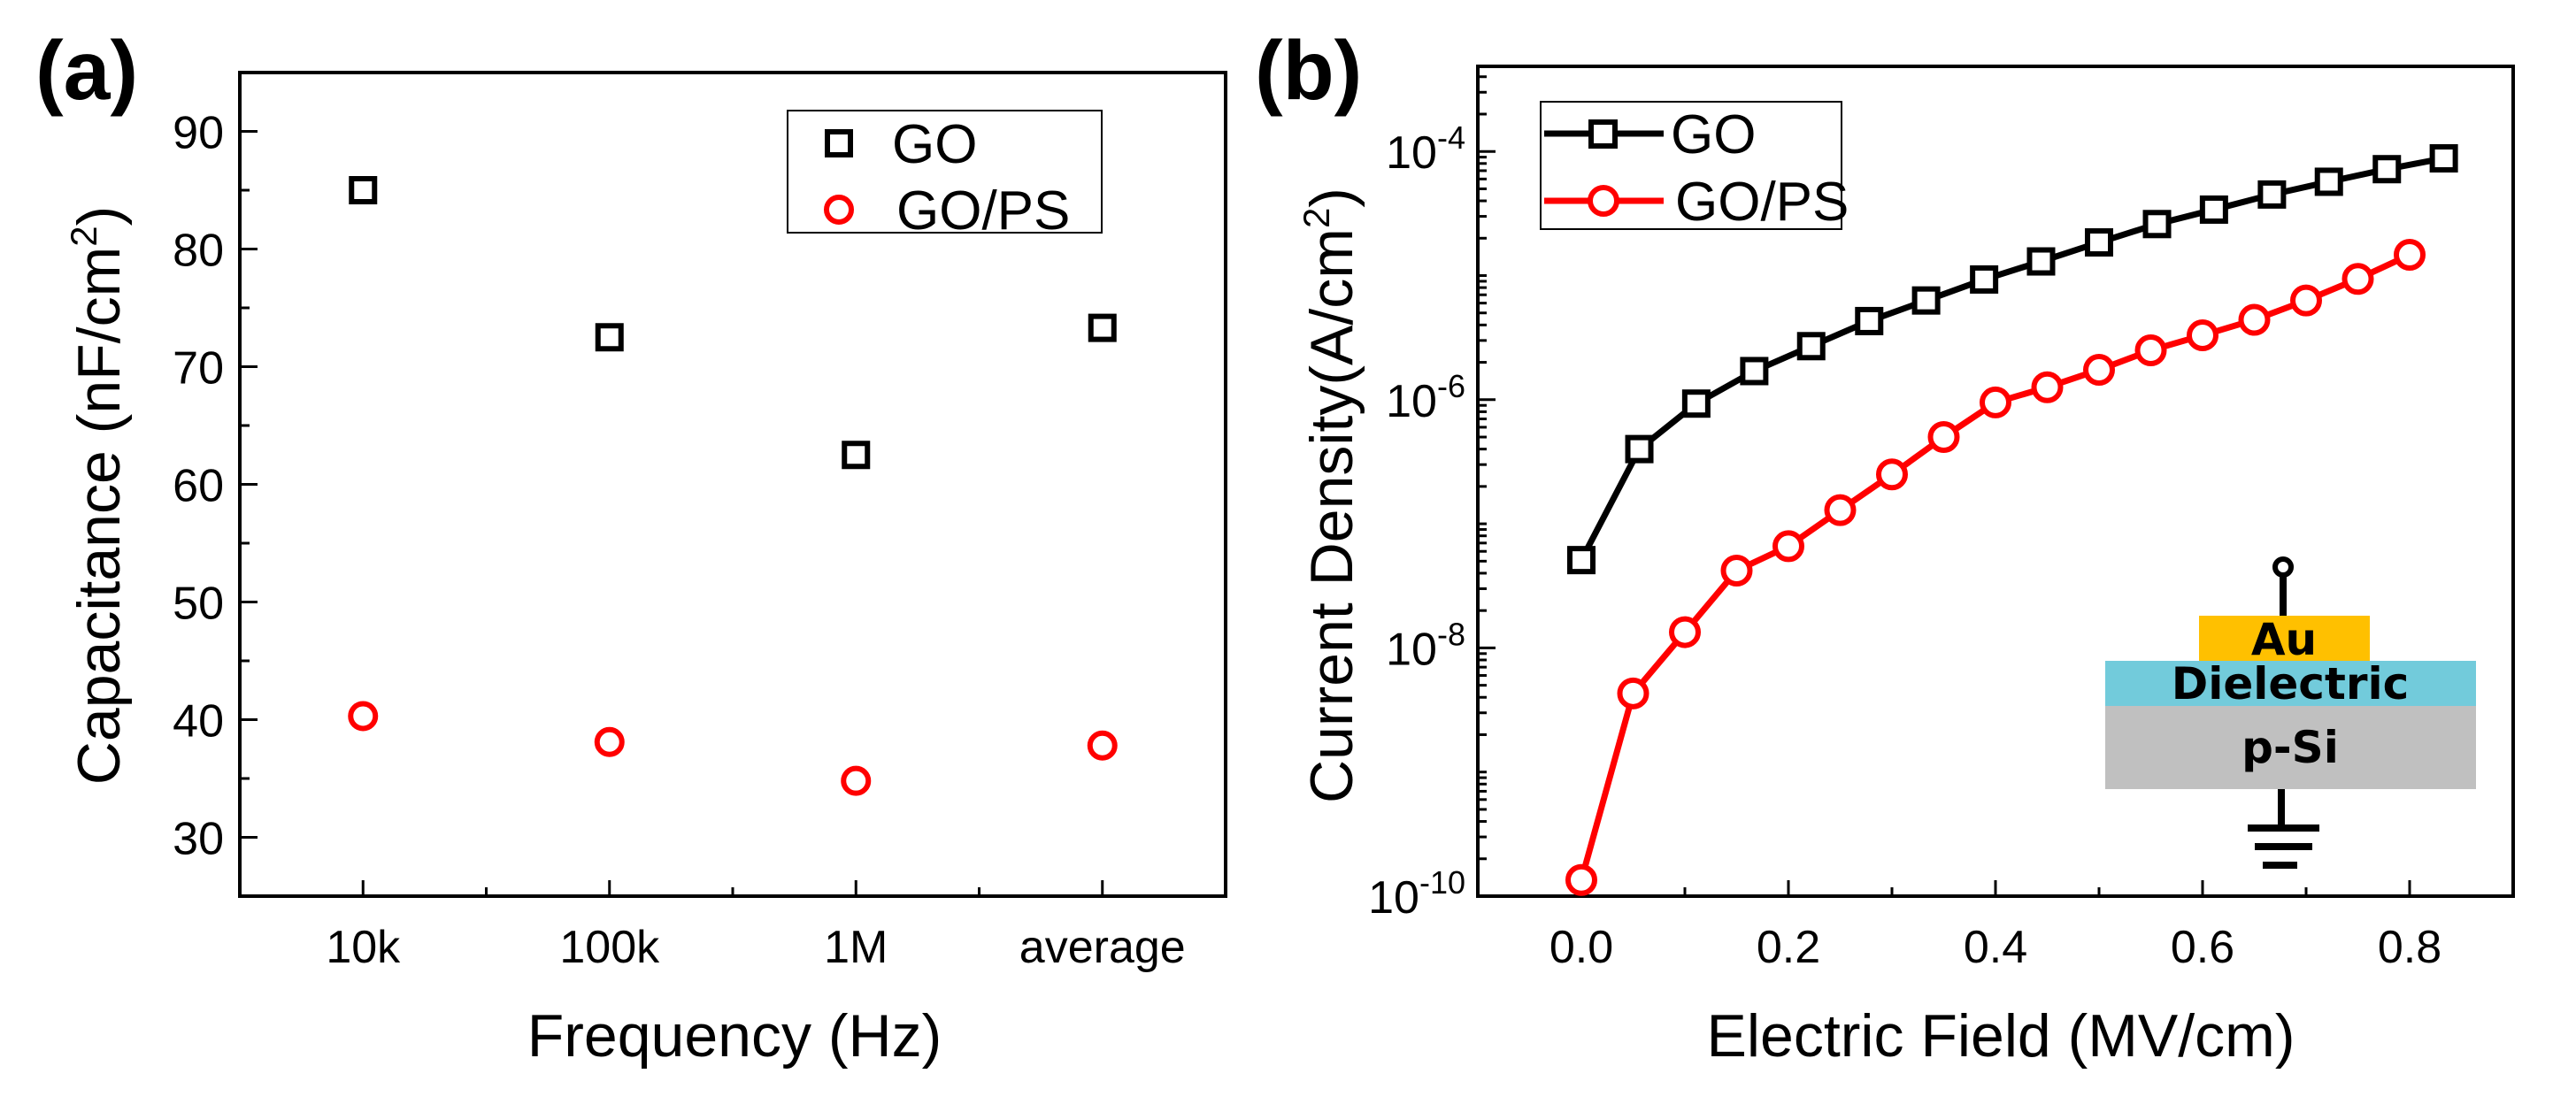  Describe the element at coordinates (1331, 198) in the screenshot. I see `panel-b-y-title-end: )` at that location.